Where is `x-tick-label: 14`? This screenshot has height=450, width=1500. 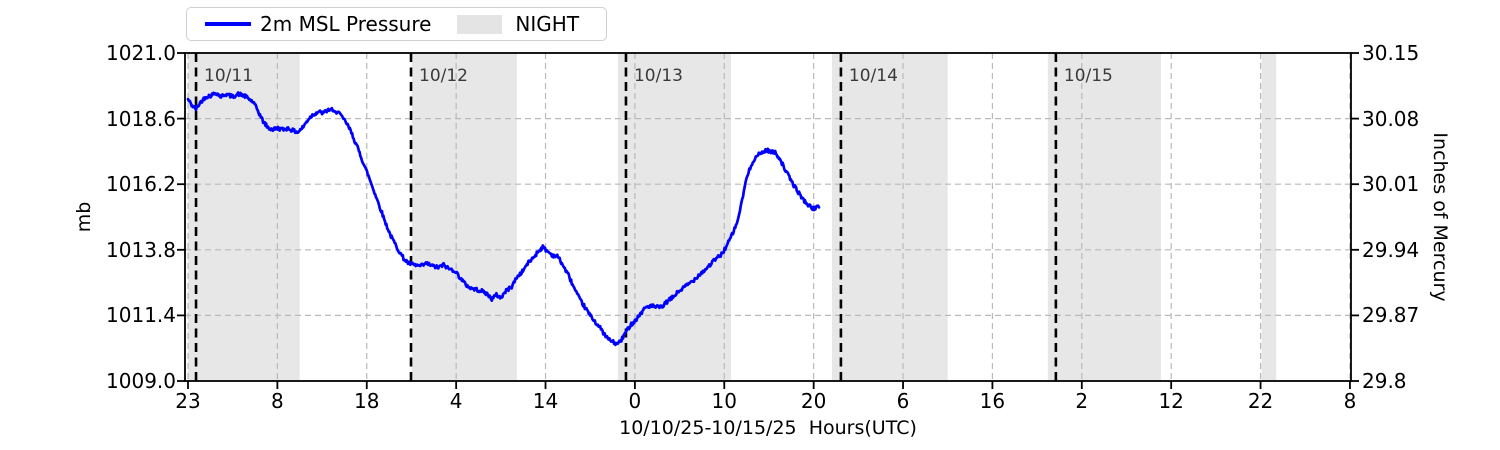
x-tick-label: 14 is located at coordinates (545, 401).